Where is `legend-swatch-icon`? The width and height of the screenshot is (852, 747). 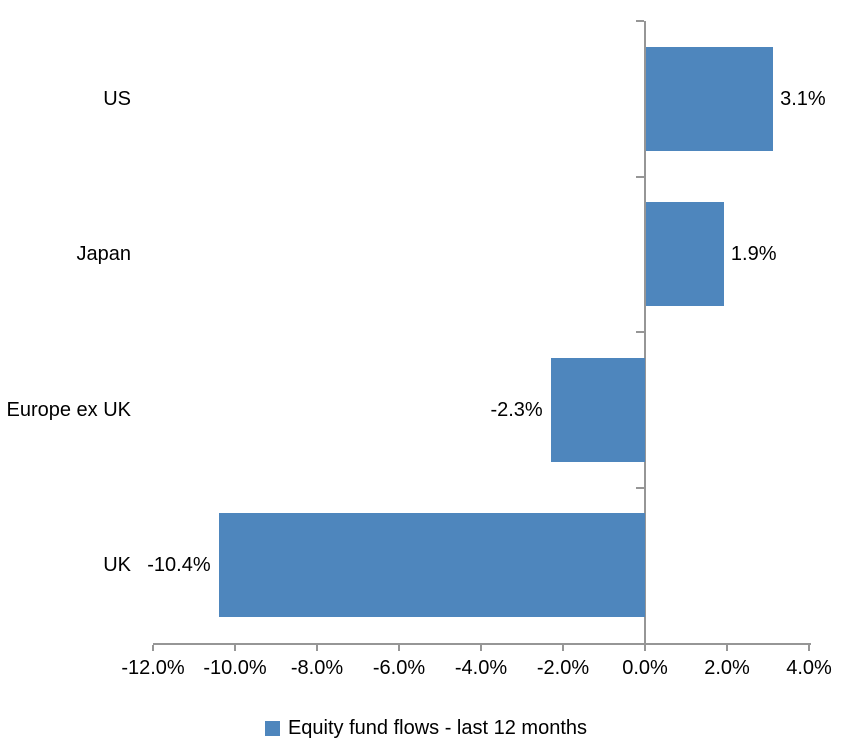 legend-swatch-icon is located at coordinates (272, 728).